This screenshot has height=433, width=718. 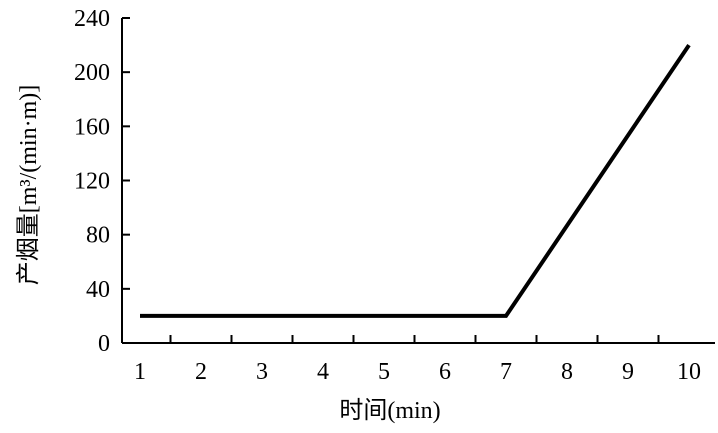 What do you see at coordinates (567, 372) in the screenshot?
I see `x-tick-label: 8` at bounding box center [567, 372].